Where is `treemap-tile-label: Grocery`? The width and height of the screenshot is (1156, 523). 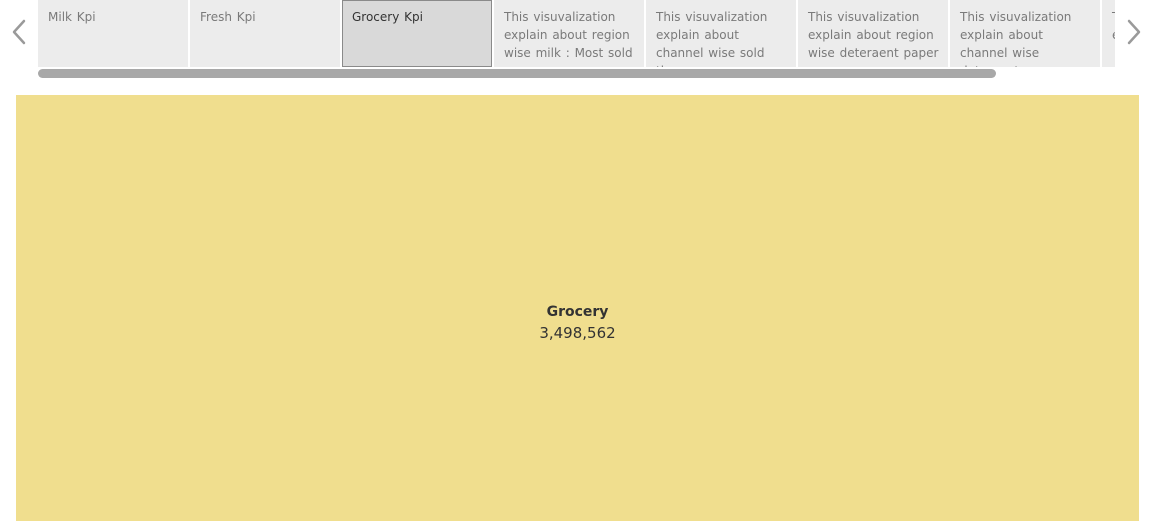
treemap-tile-label: Grocery is located at coordinates (578, 312).